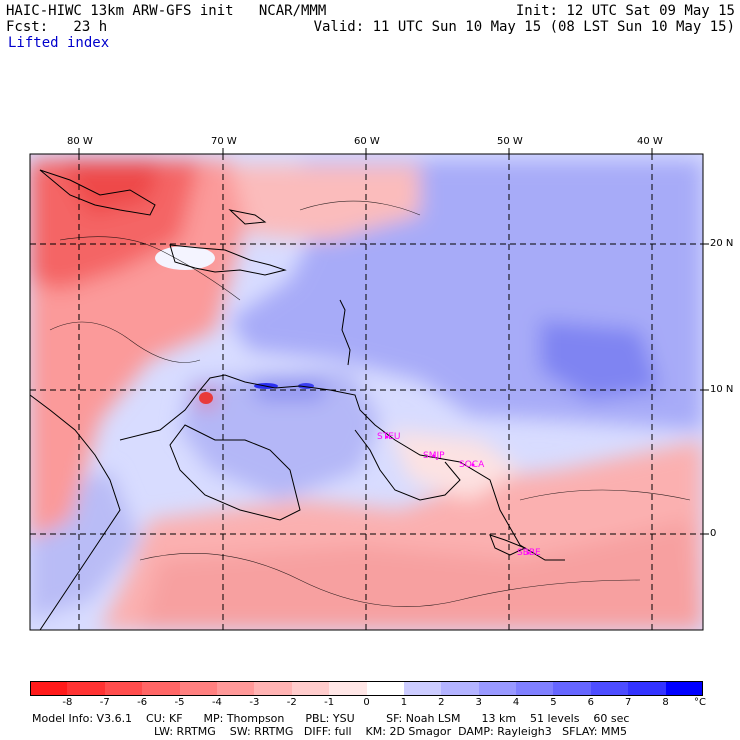 Image resolution: width=740 pixels, height=740 pixels. What do you see at coordinates (366, 702) in the screenshot?
I see `colorbar-tick-label: 0` at bounding box center [366, 702].